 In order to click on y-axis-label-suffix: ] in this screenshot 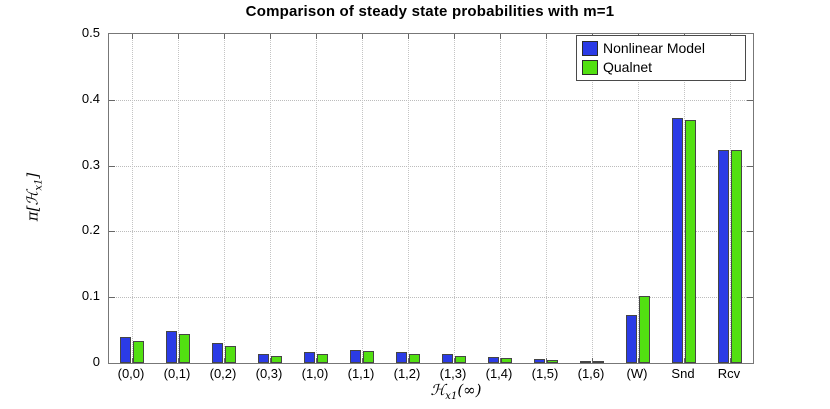, I will do `click(32, 175)`.